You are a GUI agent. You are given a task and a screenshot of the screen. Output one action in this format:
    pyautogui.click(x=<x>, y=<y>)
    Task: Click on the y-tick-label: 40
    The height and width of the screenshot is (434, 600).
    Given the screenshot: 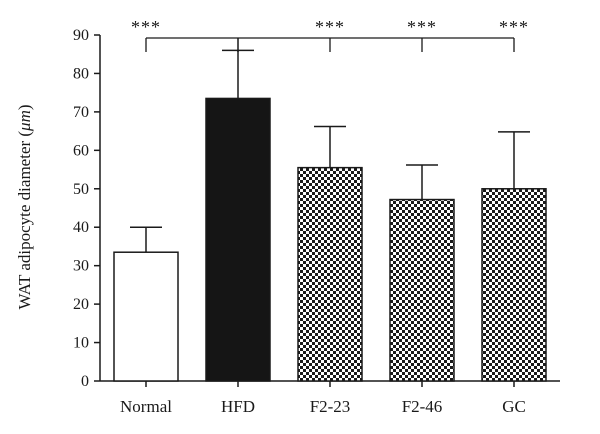 What is the action you would take?
    pyautogui.click(x=81, y=227)
    